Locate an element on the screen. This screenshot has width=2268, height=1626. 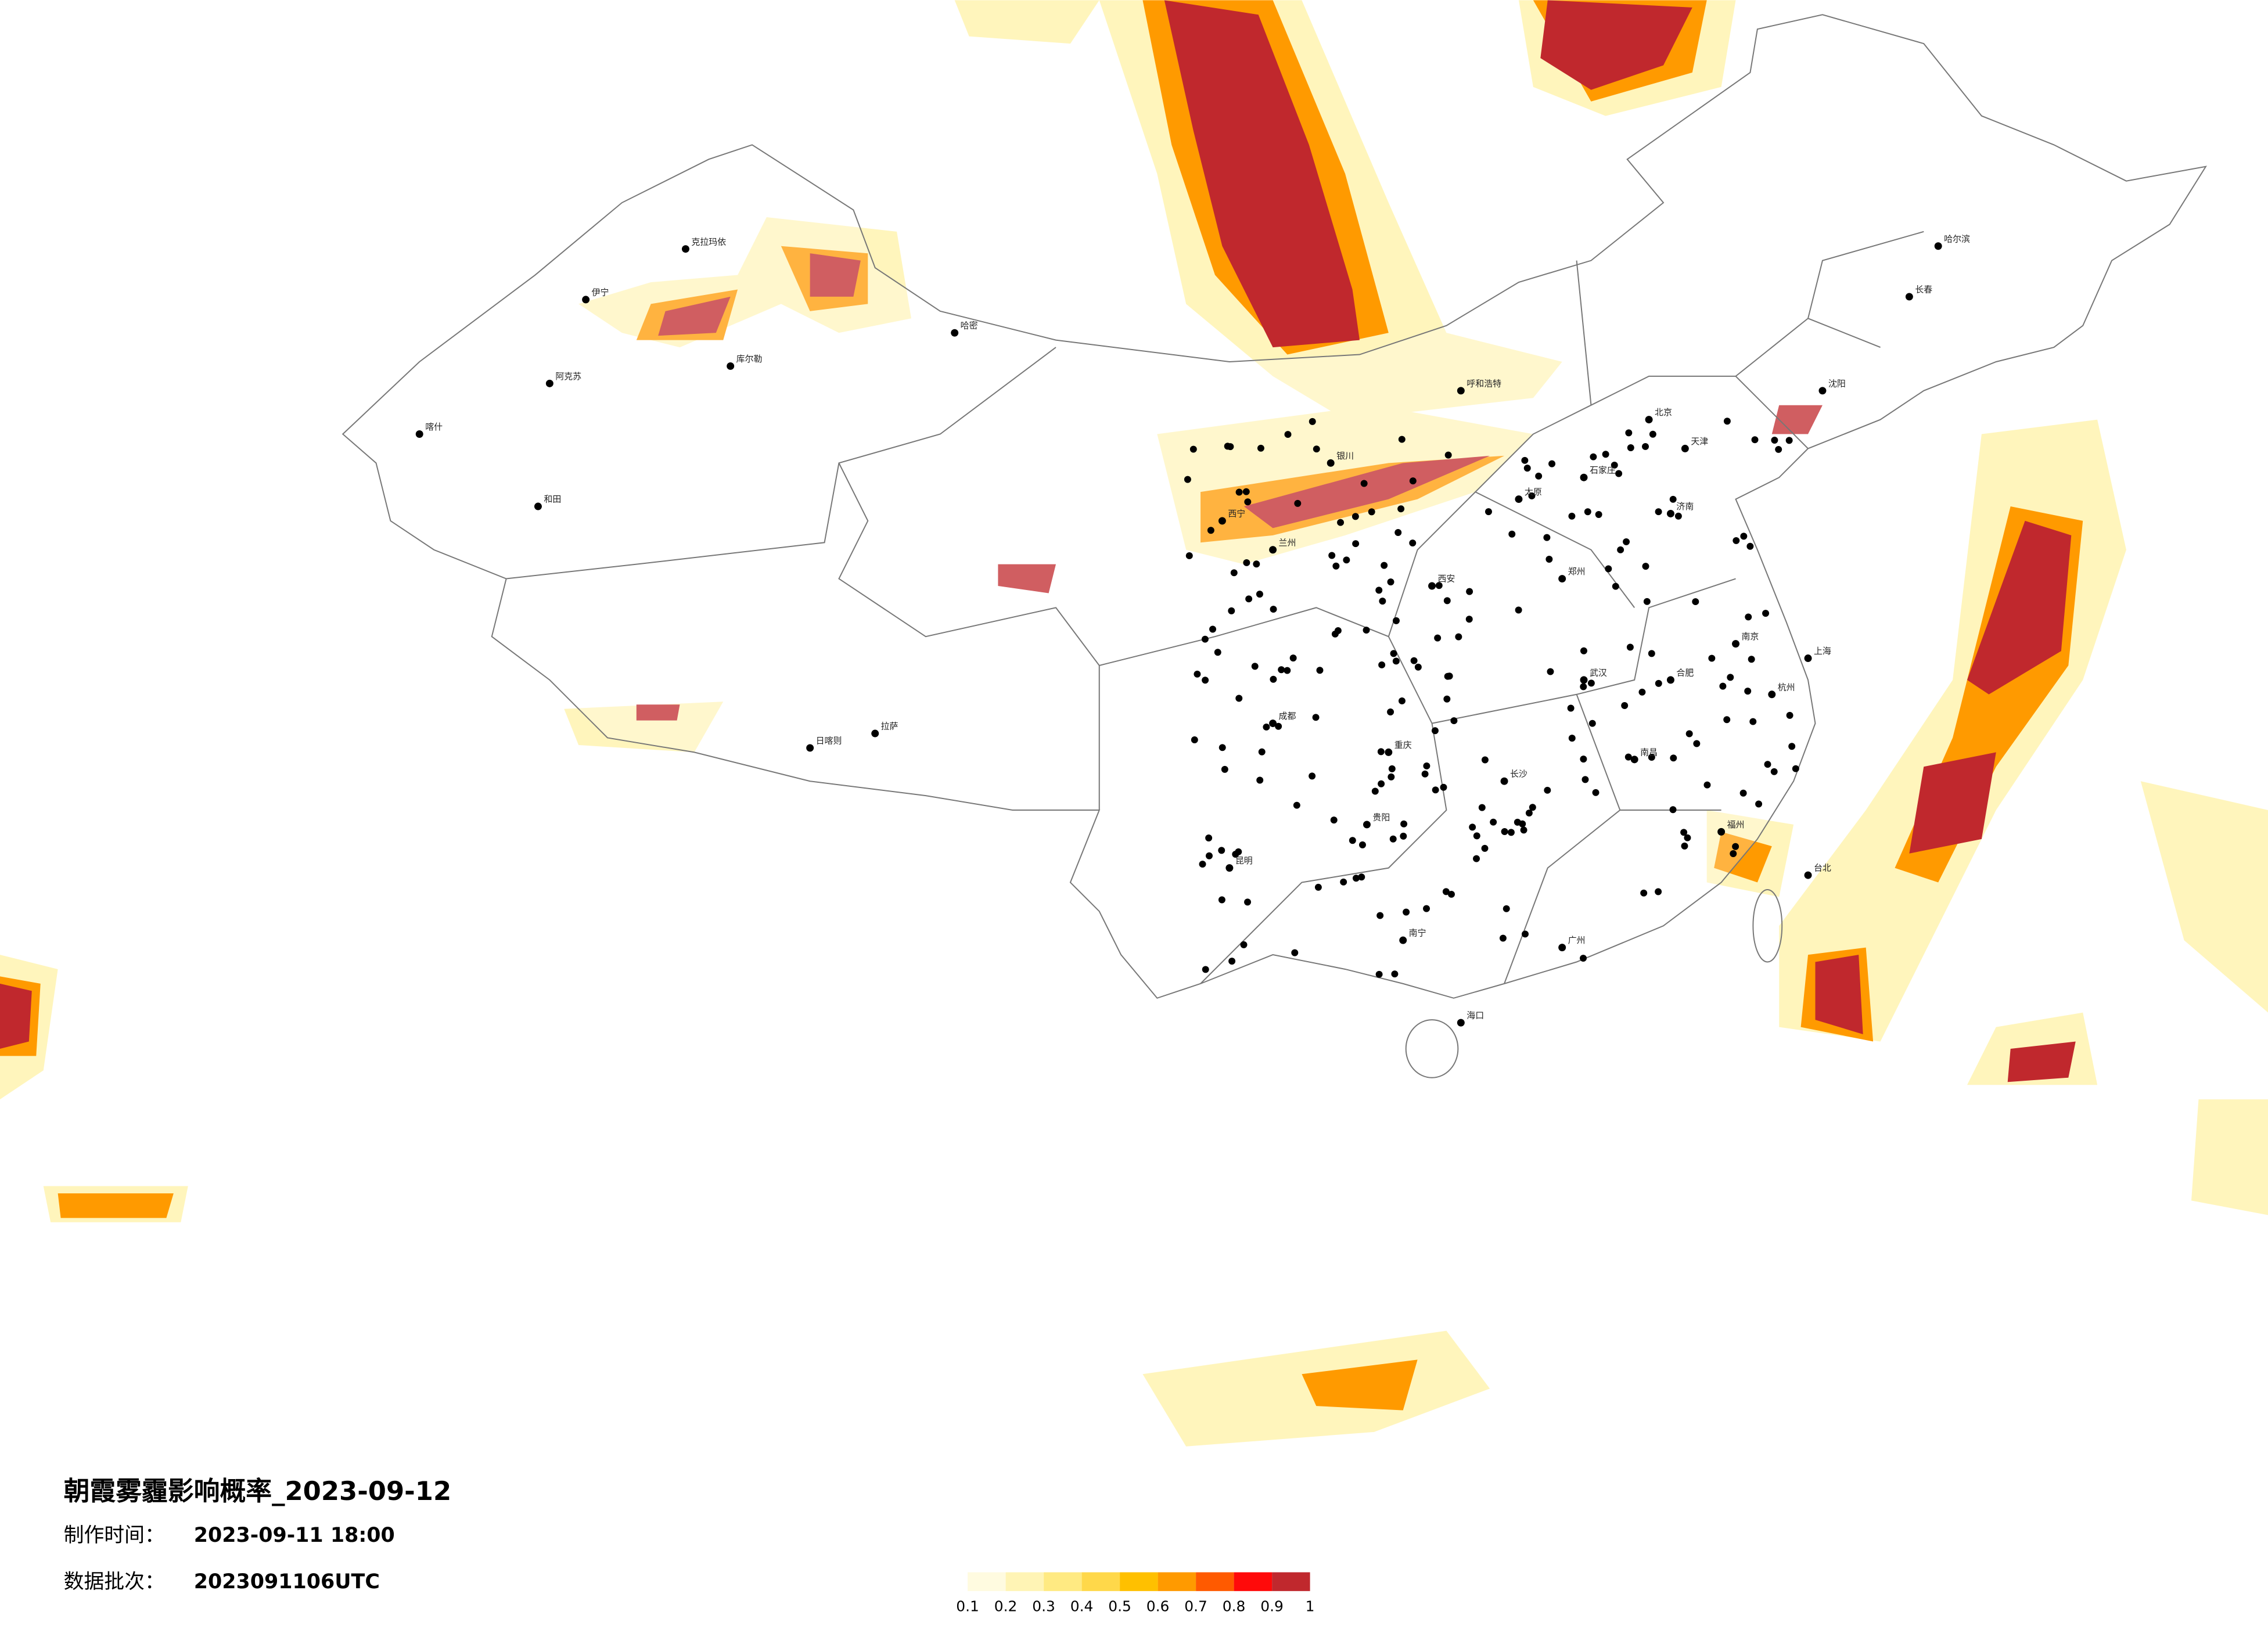
city-label: 呼和浩特 is located at coordinates (1484, 383).